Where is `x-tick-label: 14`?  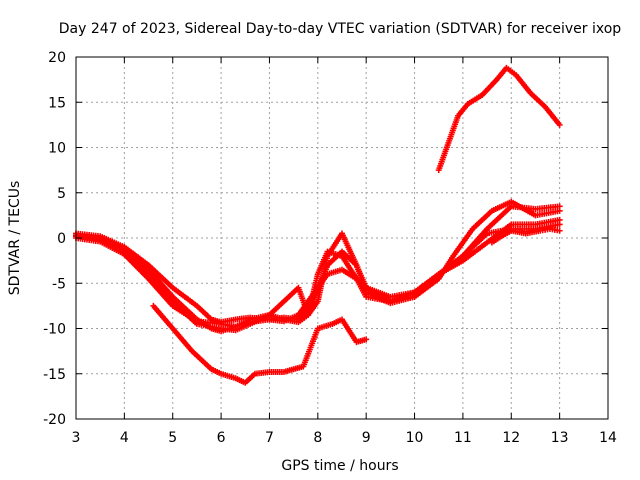
x-tick-label: 14 is located at coordinates (608, 438).